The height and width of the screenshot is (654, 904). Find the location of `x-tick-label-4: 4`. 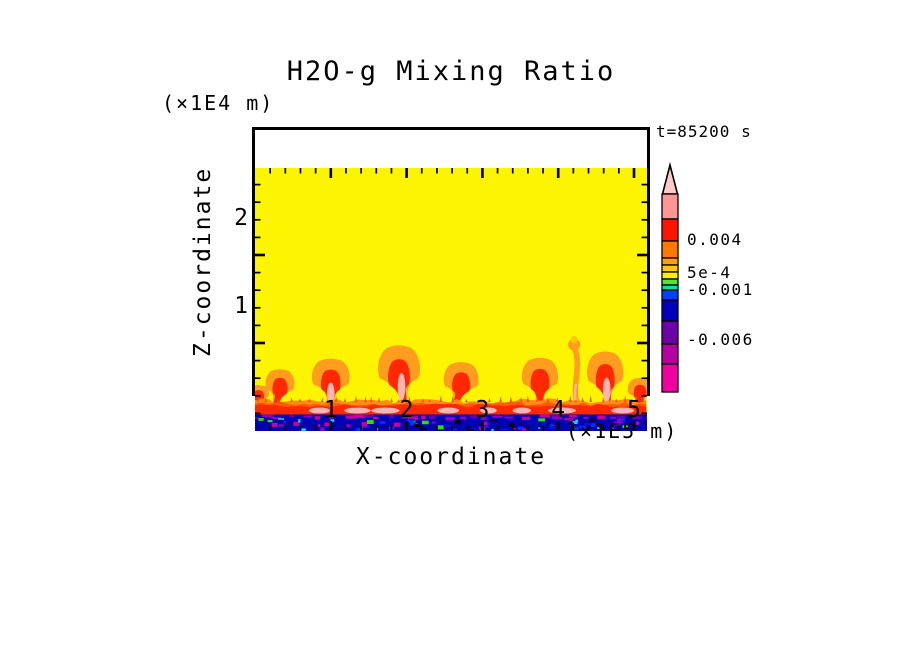

x-tick-label-4: 4 is located at coordinates (558, 410).